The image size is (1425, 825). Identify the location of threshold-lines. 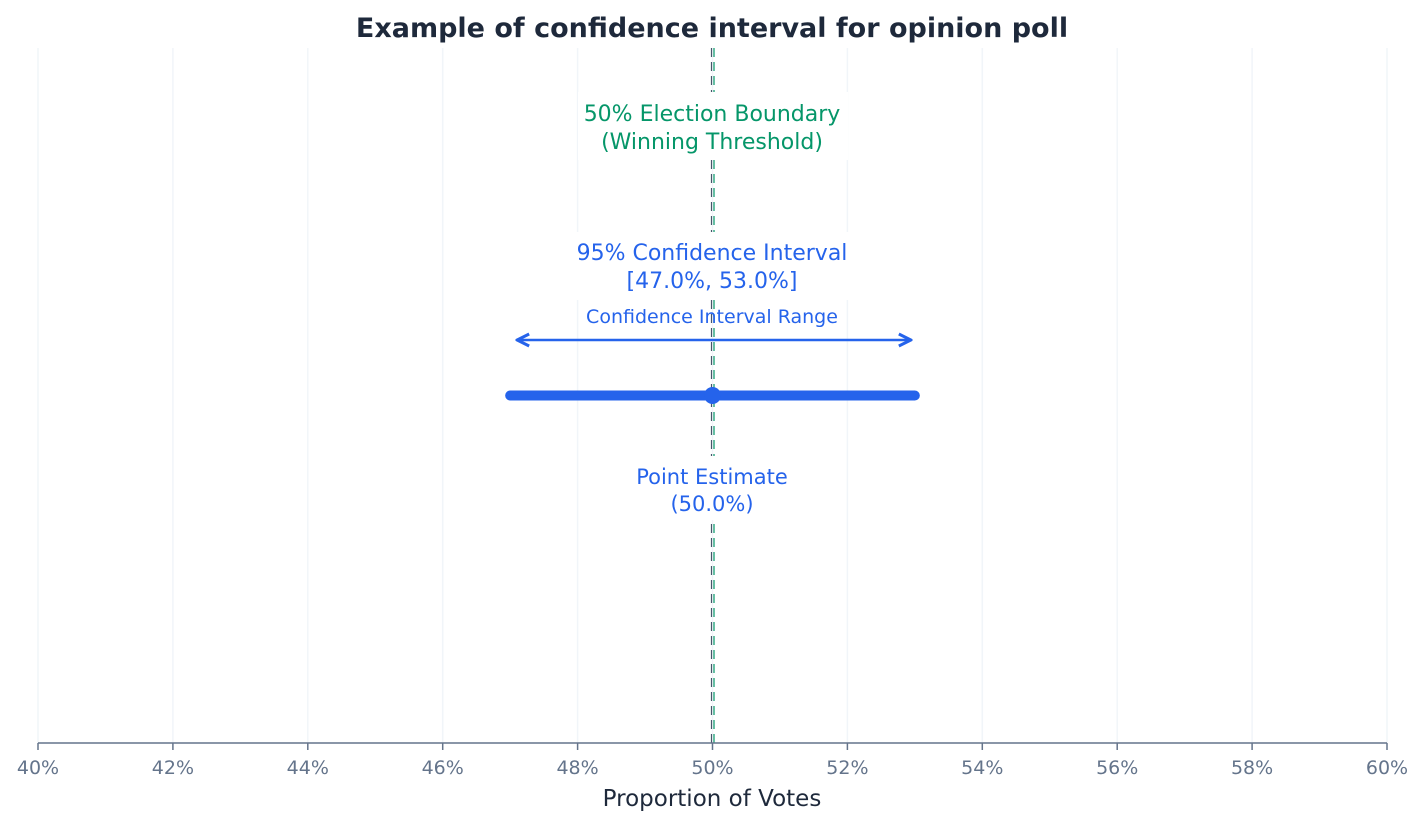
(712, 395).